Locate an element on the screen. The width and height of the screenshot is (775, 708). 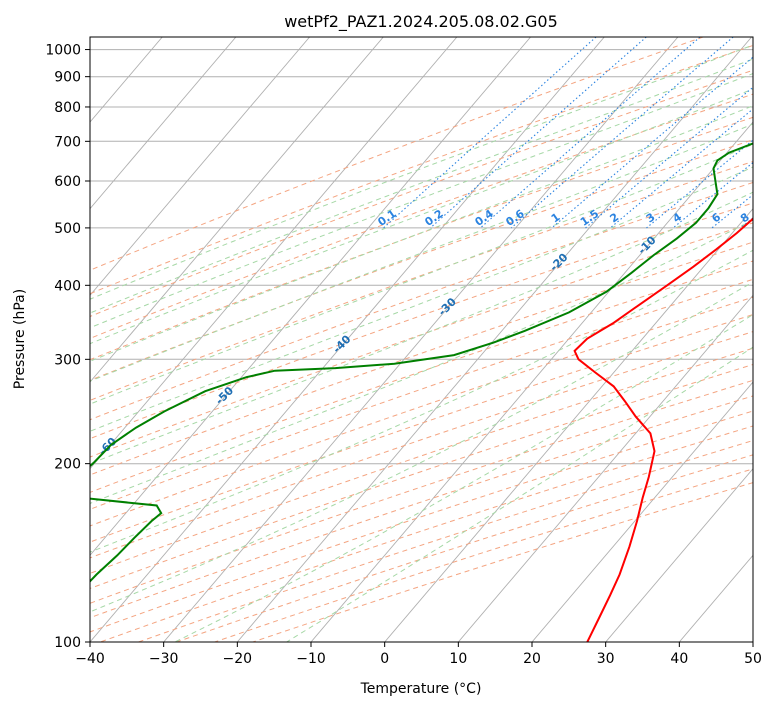
x-tick-label: 0 is located at coordinates (384, 659).